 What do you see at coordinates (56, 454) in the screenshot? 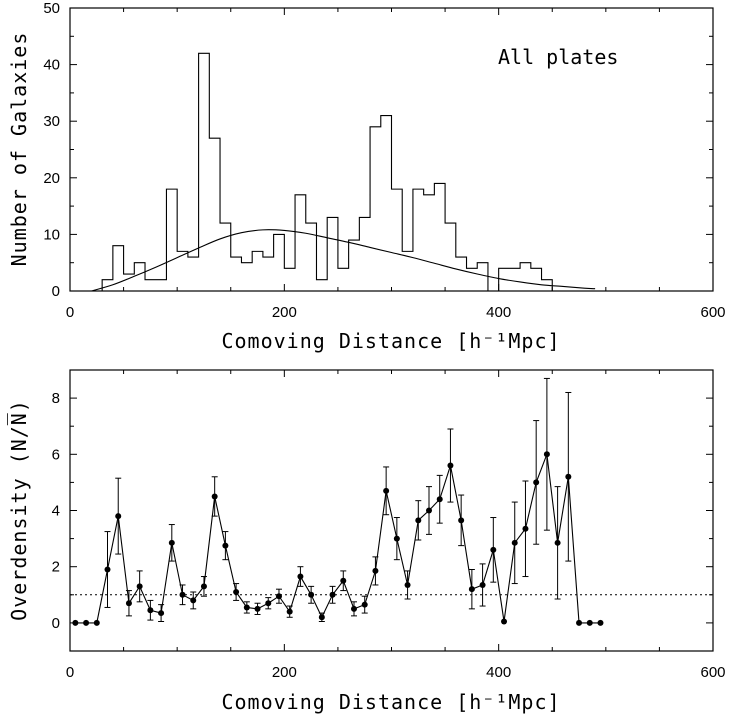
I see `bottom-y-tick-label: 6` at bounding box center [56, 454].